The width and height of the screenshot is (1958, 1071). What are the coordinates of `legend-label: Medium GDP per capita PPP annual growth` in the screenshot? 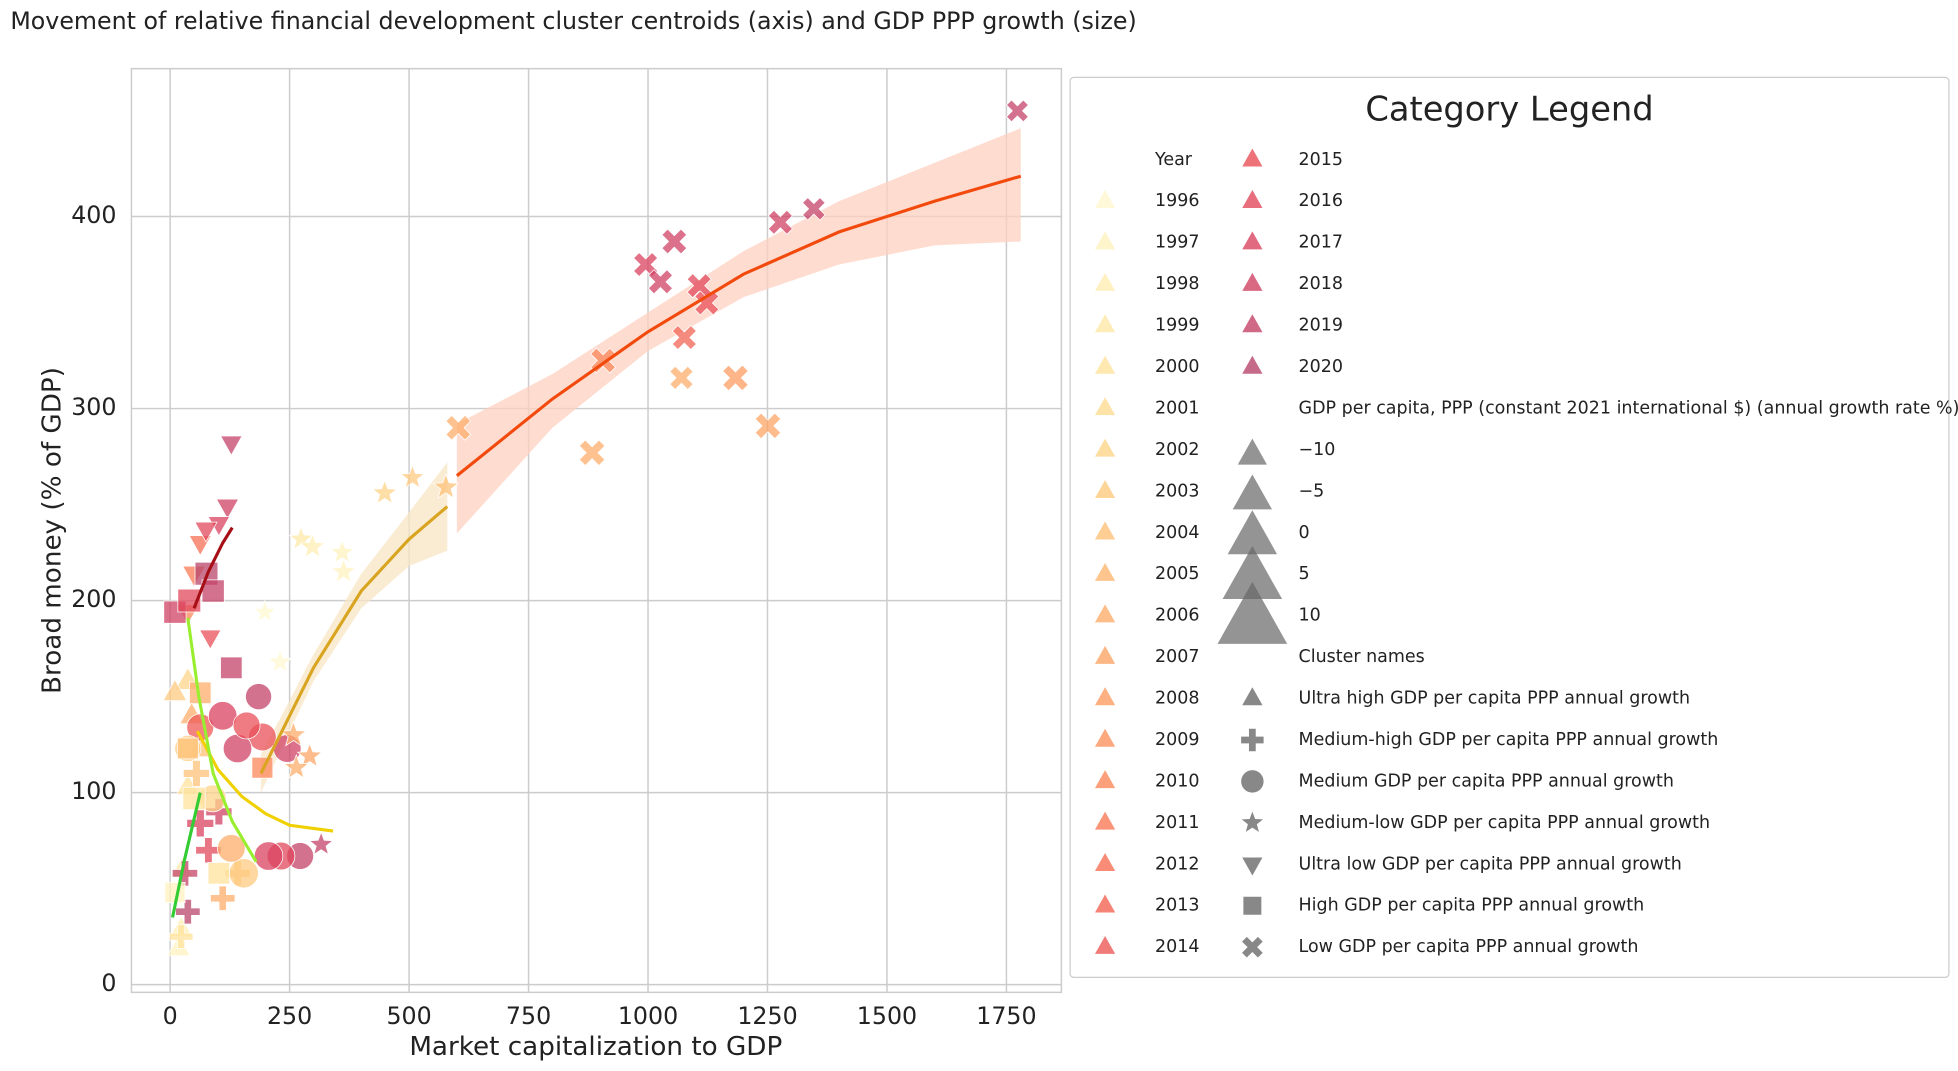 It's located at (1486, 781).